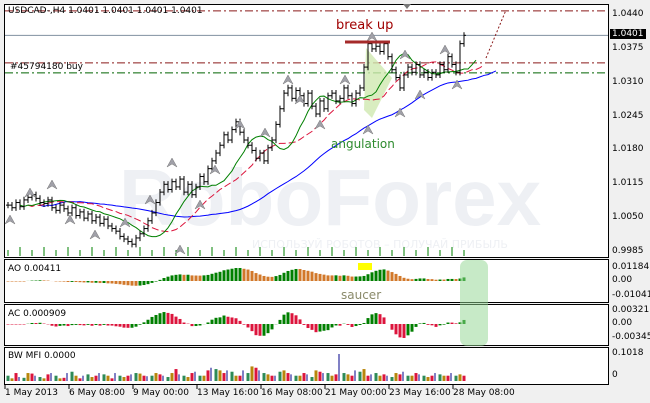  Describe the element at coordinates (628, 353) in the screenshot. I see `indicator-tick: 0.1018` at that location.